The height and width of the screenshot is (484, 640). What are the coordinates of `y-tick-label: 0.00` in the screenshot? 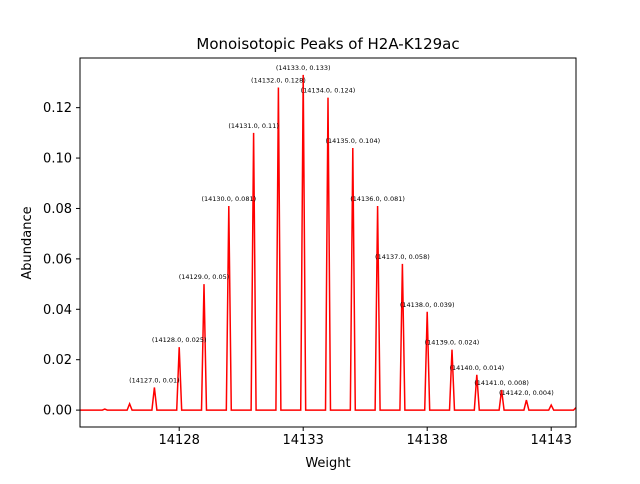 It's located at (57, 411).